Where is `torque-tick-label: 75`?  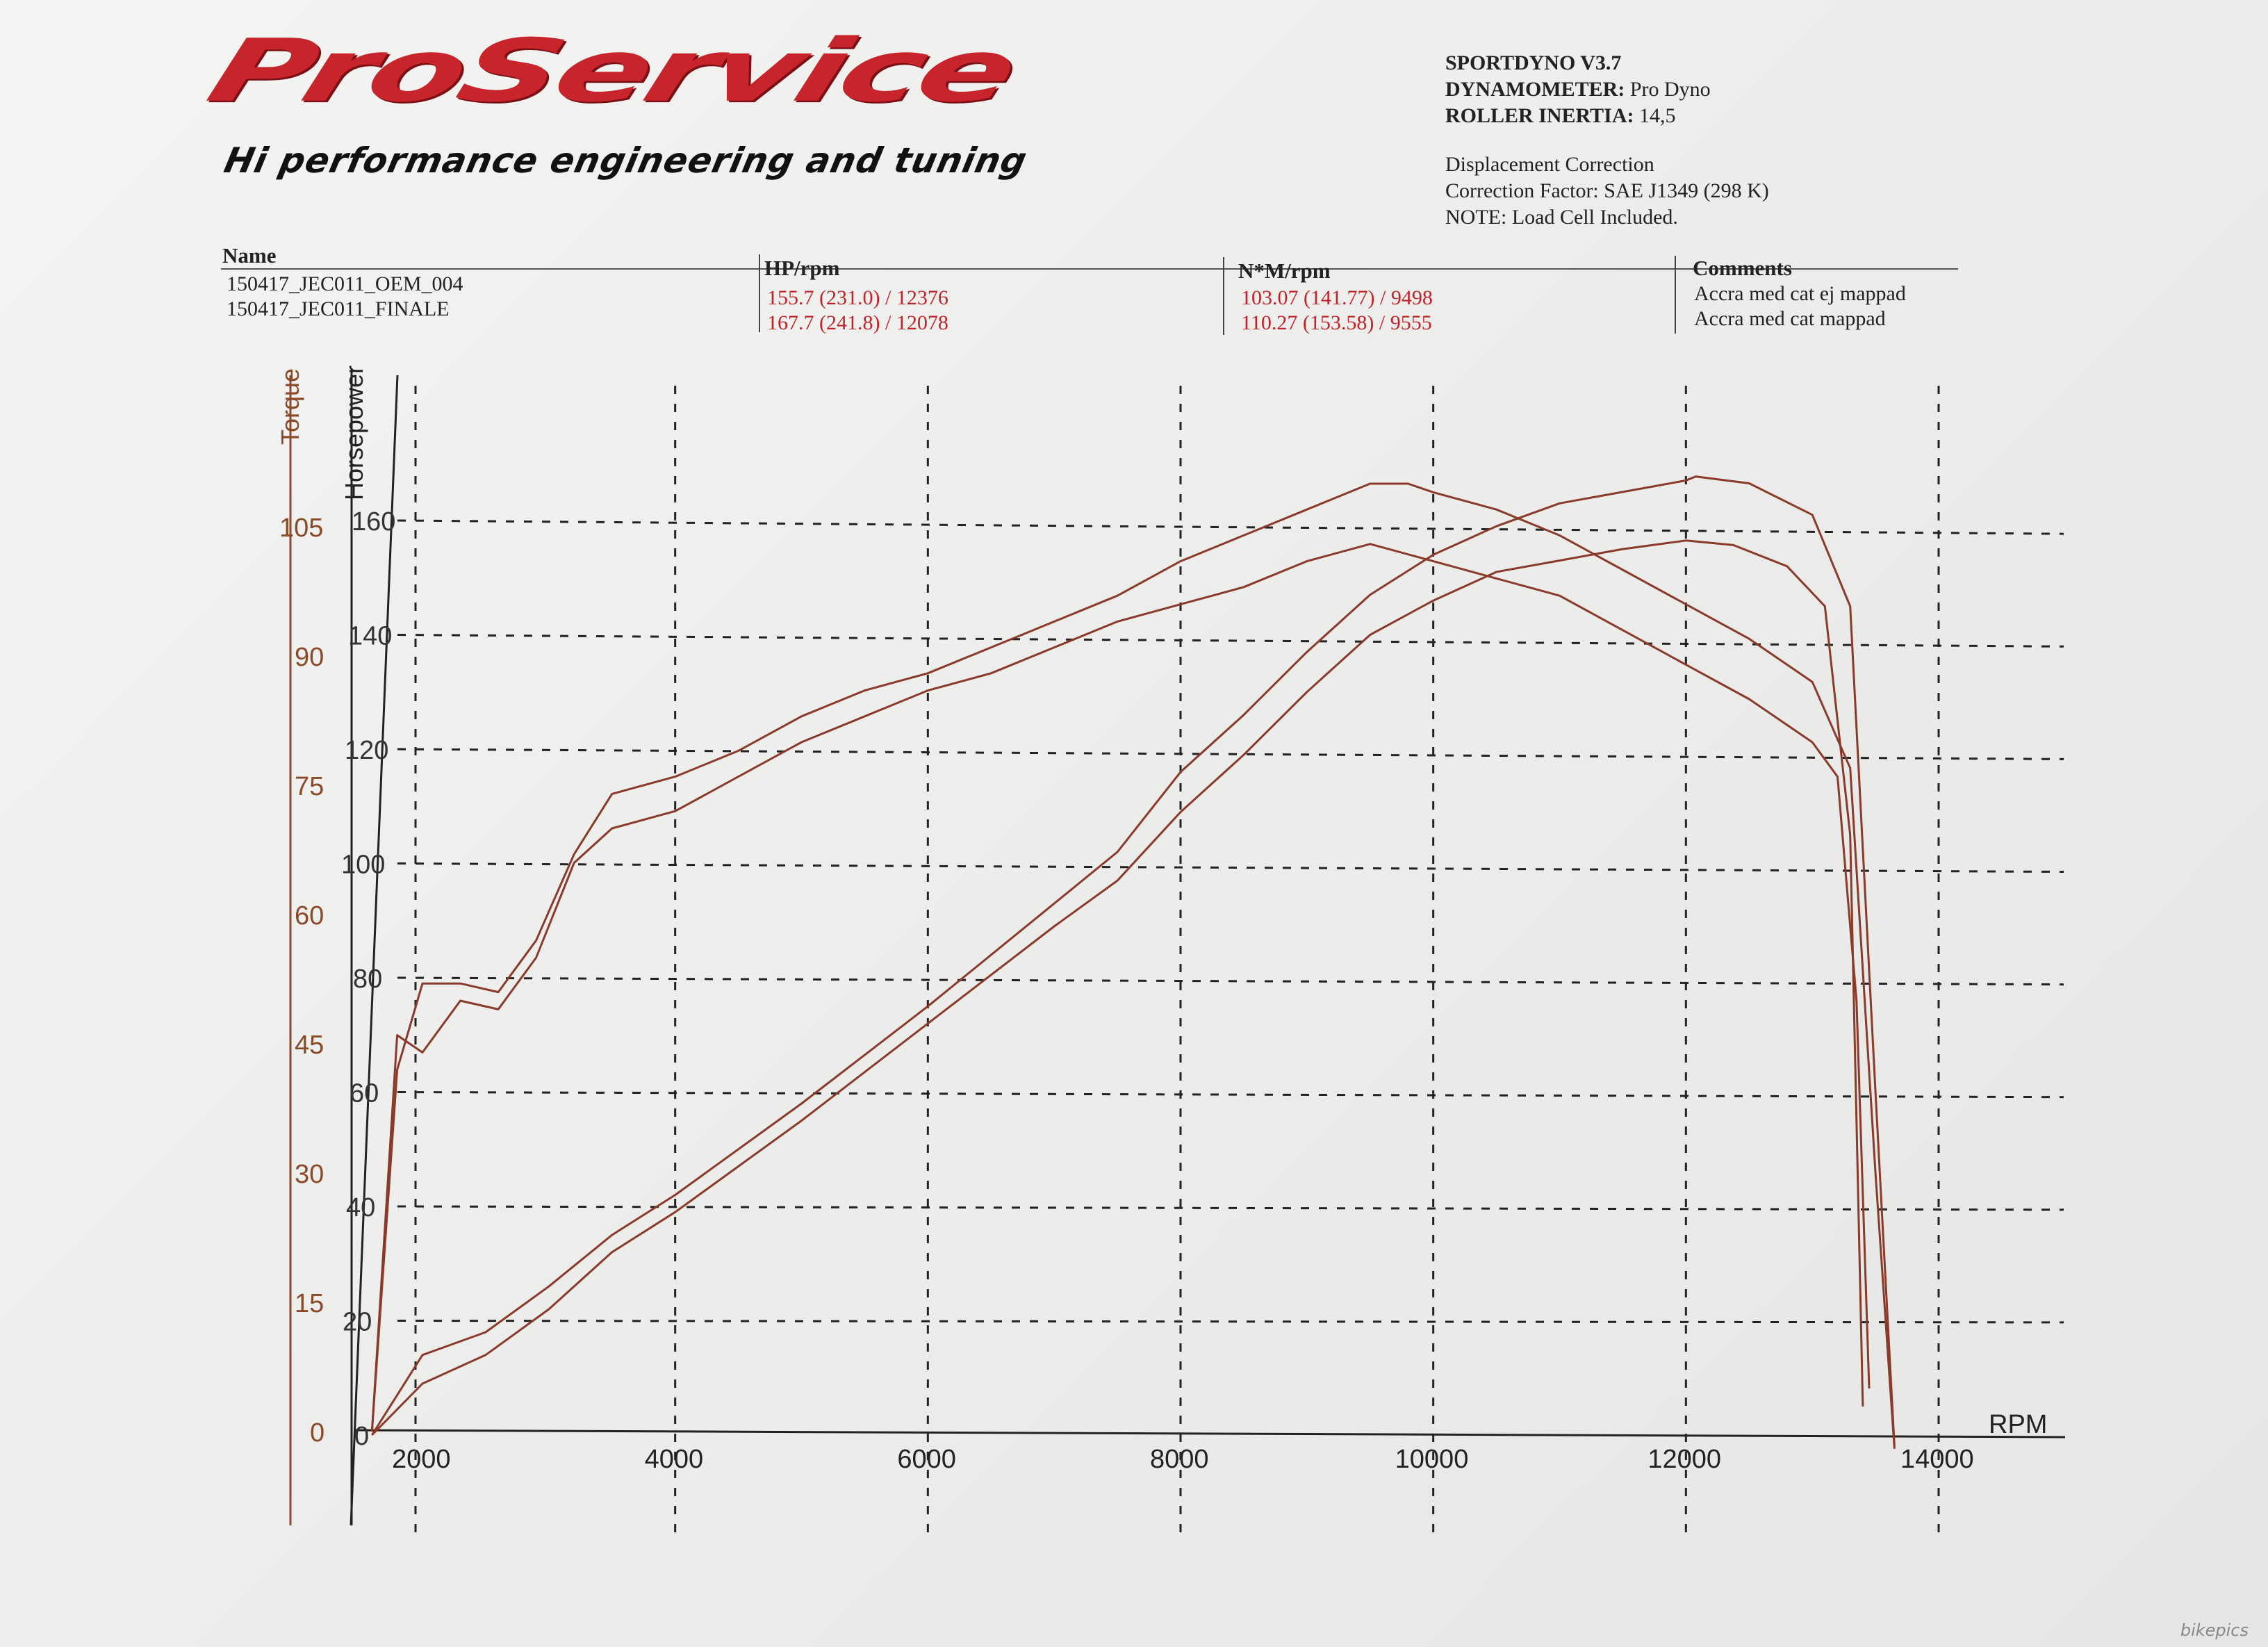 torque-tick-label: 75 is located at coordinates (309, 786).